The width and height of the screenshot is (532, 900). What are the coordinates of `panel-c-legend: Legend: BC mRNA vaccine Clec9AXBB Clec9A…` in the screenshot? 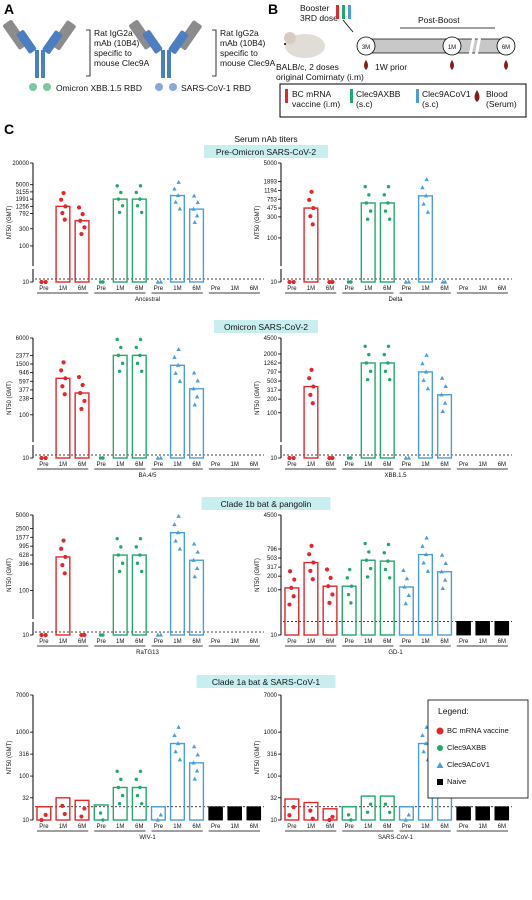 It's located at (478, 749).